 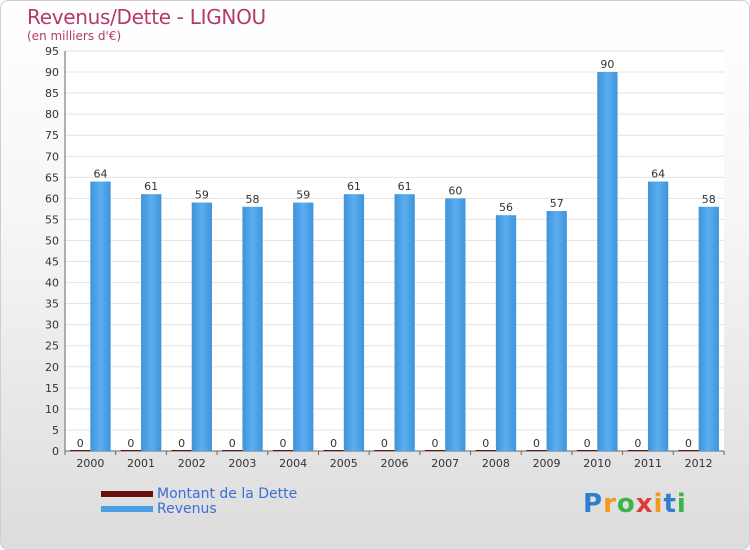 What do you see at coordinates (597, 463) in the screenshot?
I see `x-tick-label: 2010` at bounding box center [597, 463].